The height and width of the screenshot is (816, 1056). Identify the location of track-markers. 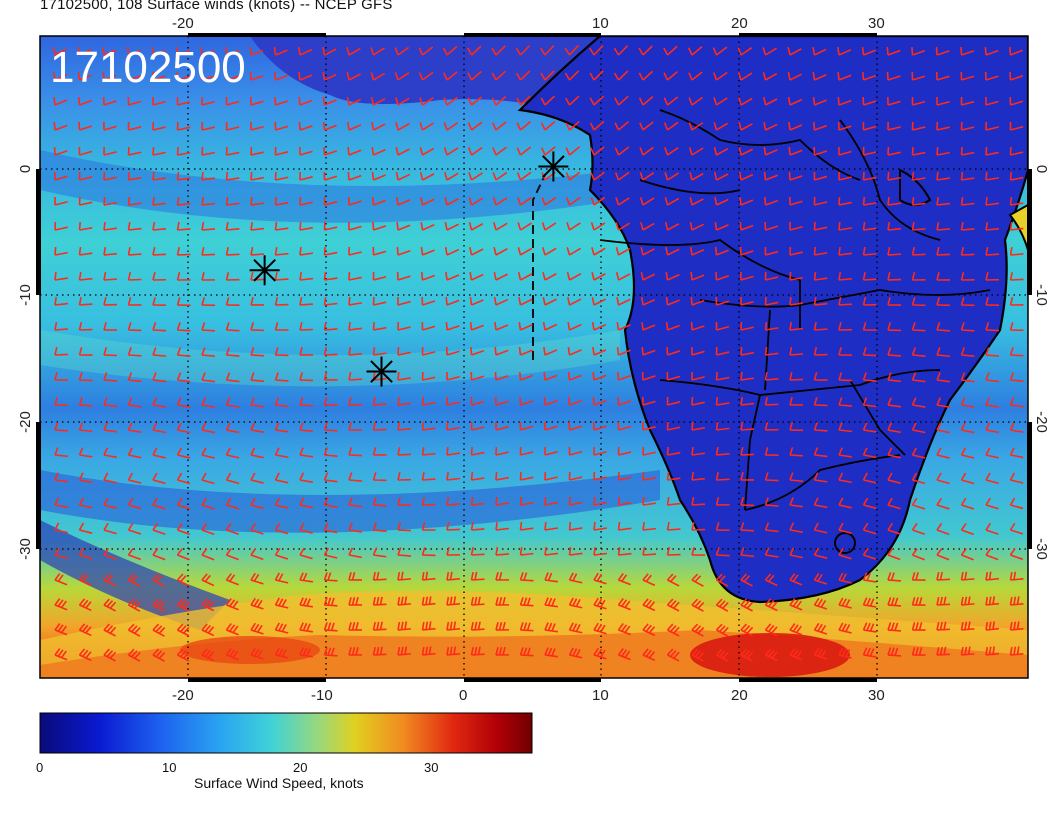
(409, 269).